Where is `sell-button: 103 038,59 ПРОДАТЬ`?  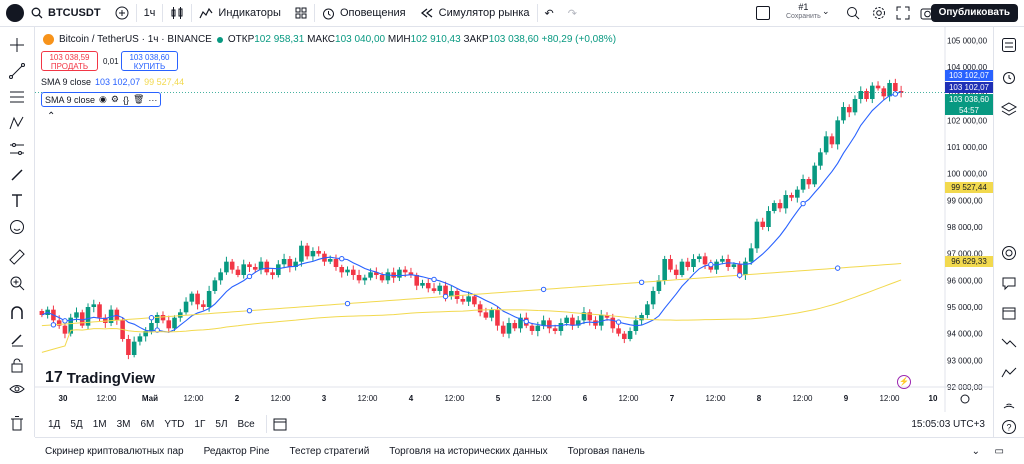
sell-button: 103 038,59 ПРОДАТЬ is located at coordinates (69, 61).